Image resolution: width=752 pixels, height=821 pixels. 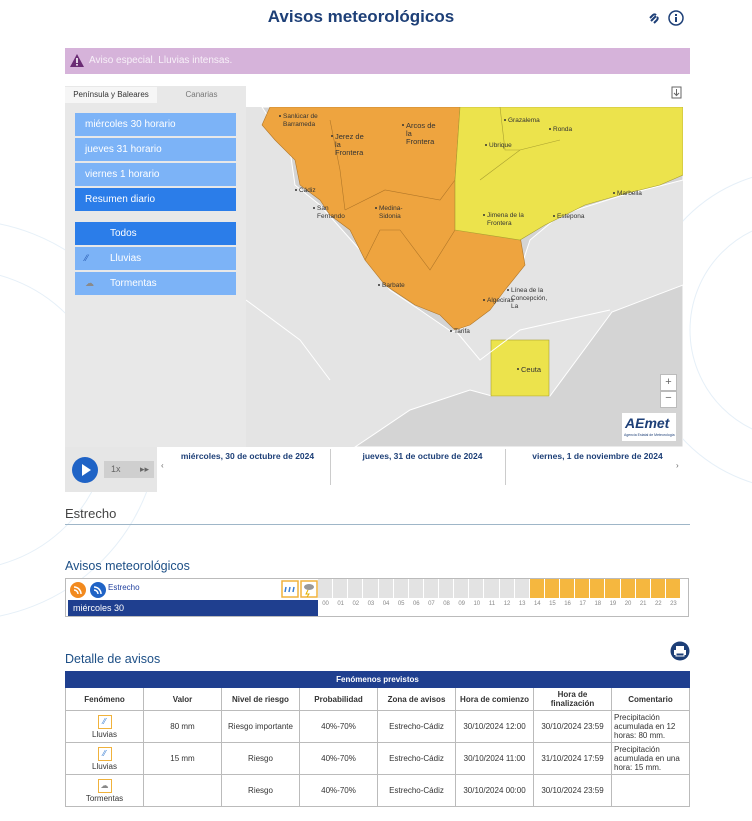 I want to click on download-icon, so click(x=677, y=93).